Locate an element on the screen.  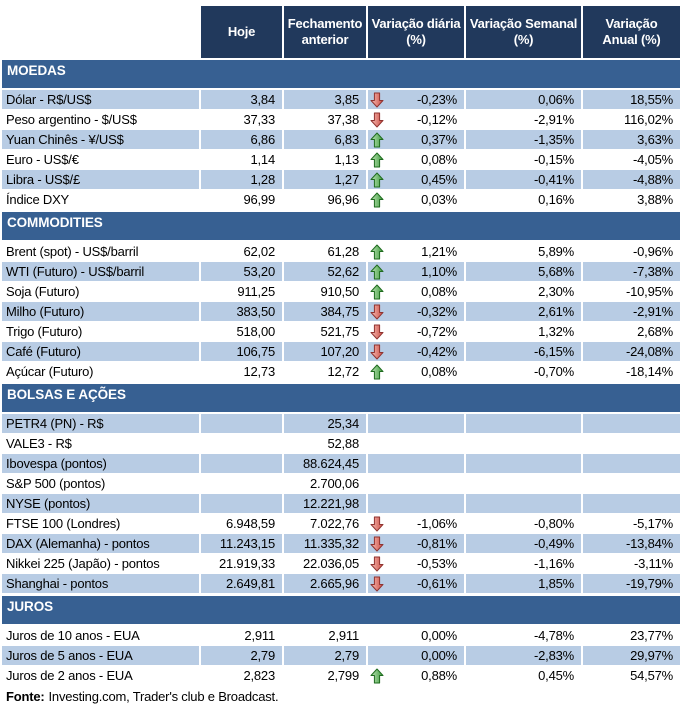
row-label: Ibovespa (pontos) is located at coordinates (100, 463).